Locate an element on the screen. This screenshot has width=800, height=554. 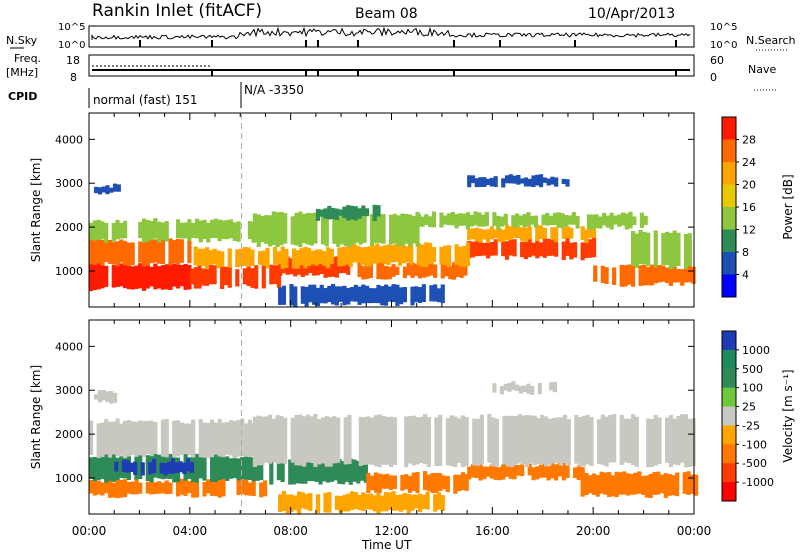
cpid-label: CPID is located at coordinates (22, 96).